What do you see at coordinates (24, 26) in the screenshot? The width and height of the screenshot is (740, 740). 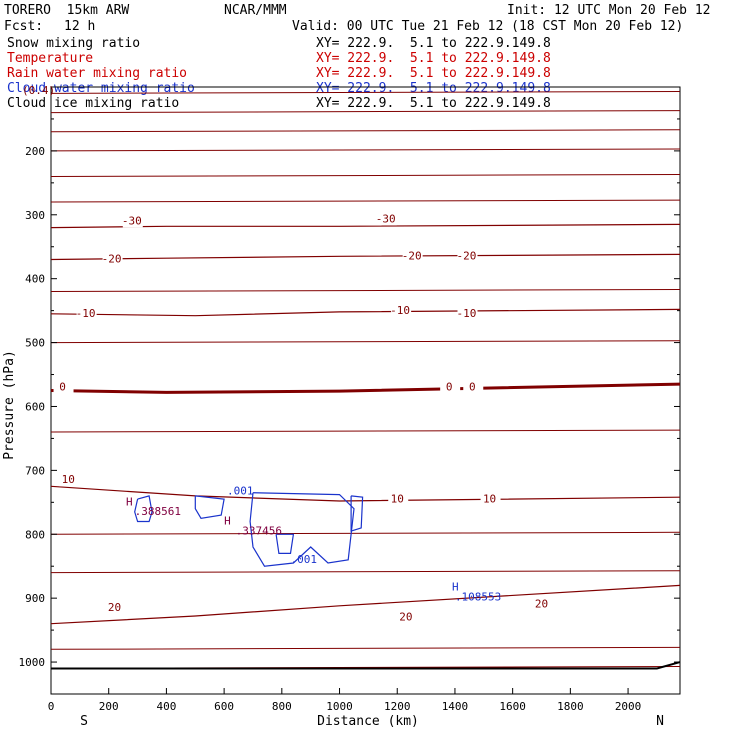 I see `forecast-label: Fcst:` at bounding box center [24, 26].